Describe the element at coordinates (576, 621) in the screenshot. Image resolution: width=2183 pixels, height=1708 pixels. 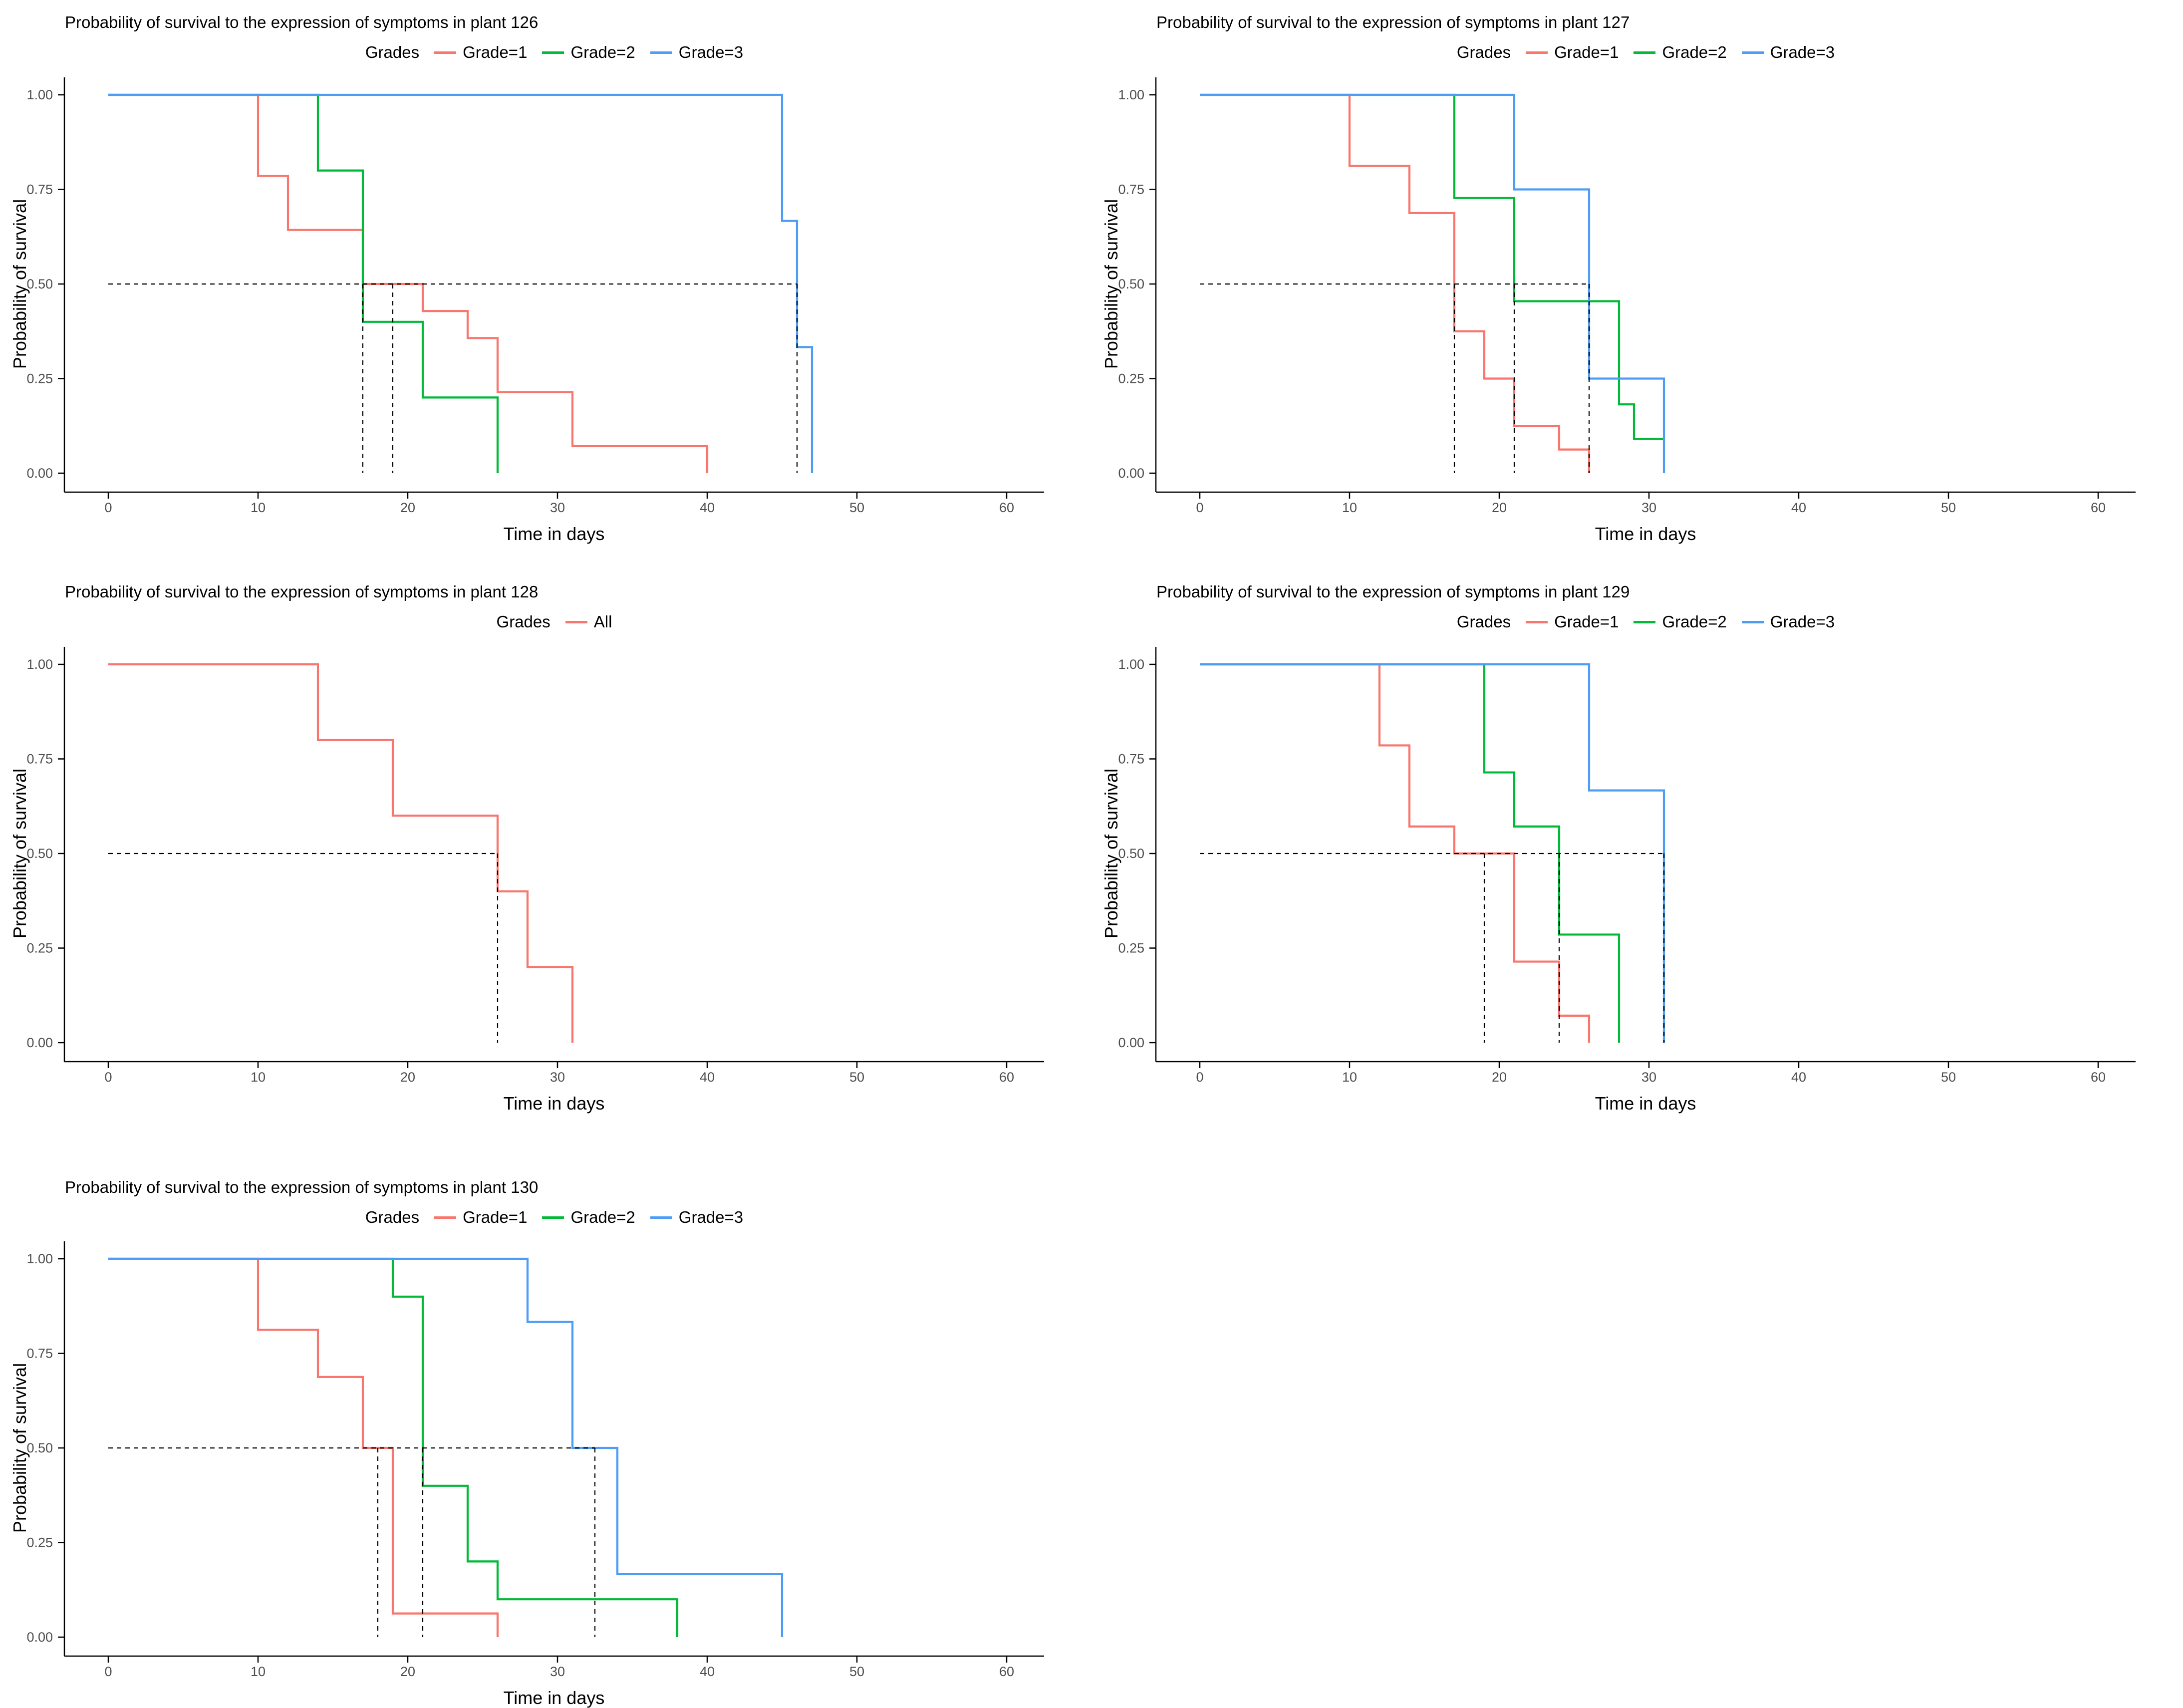
I see `legend-key-line-all` at that location.